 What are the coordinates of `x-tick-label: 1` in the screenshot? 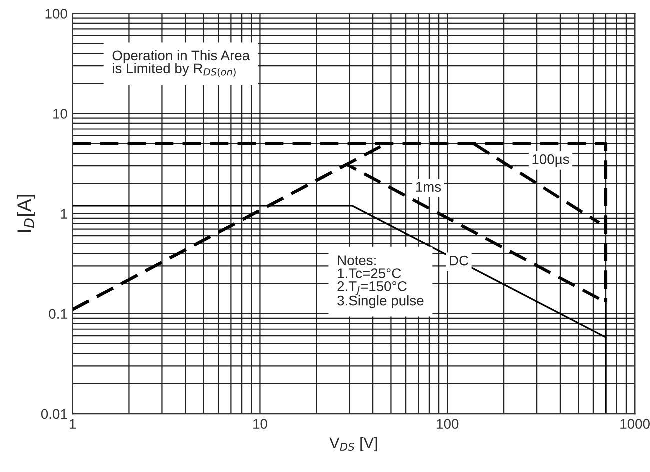 It's located at (73, 424).